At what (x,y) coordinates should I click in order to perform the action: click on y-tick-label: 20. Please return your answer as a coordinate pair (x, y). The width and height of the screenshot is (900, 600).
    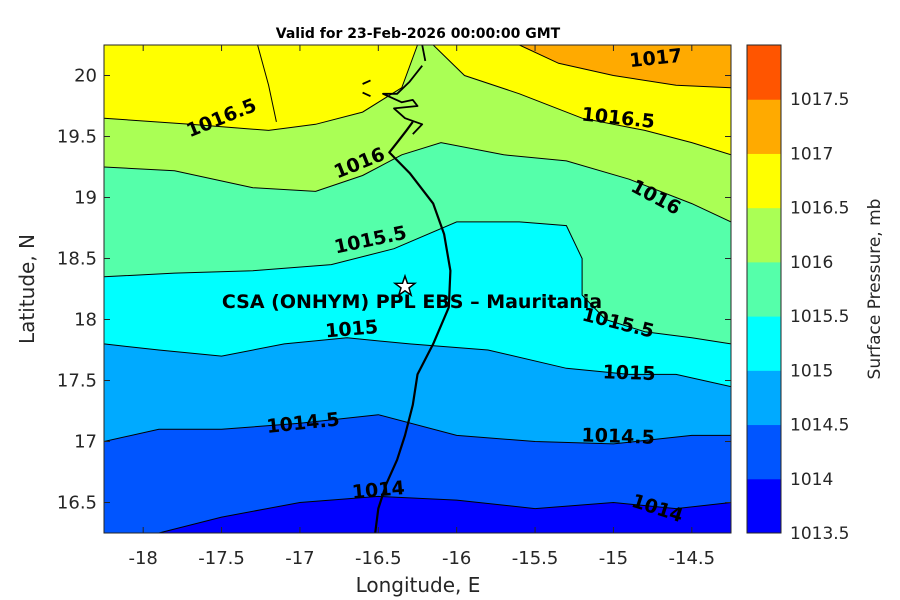
    Looking at the image, I should click on (85, 76).